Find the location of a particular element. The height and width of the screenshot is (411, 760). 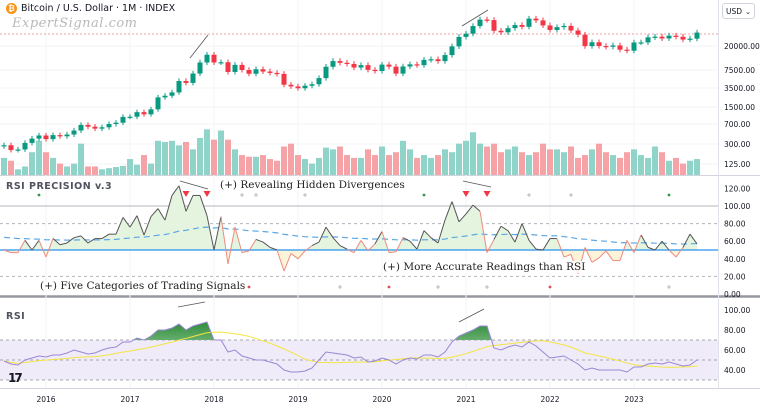

bearish-triangle-icon is located at coordinates (466, 194).